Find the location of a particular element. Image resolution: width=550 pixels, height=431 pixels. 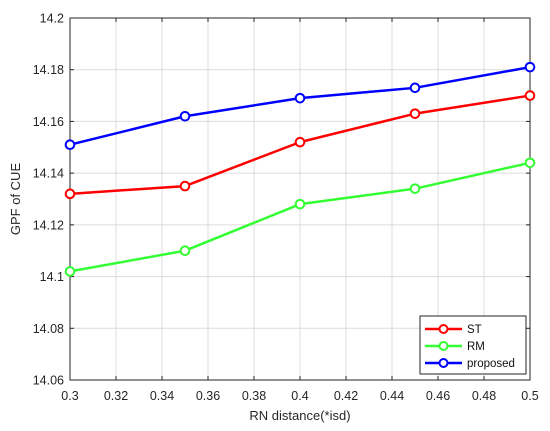

legend-label: proposed is located at coordinates (491, 364).